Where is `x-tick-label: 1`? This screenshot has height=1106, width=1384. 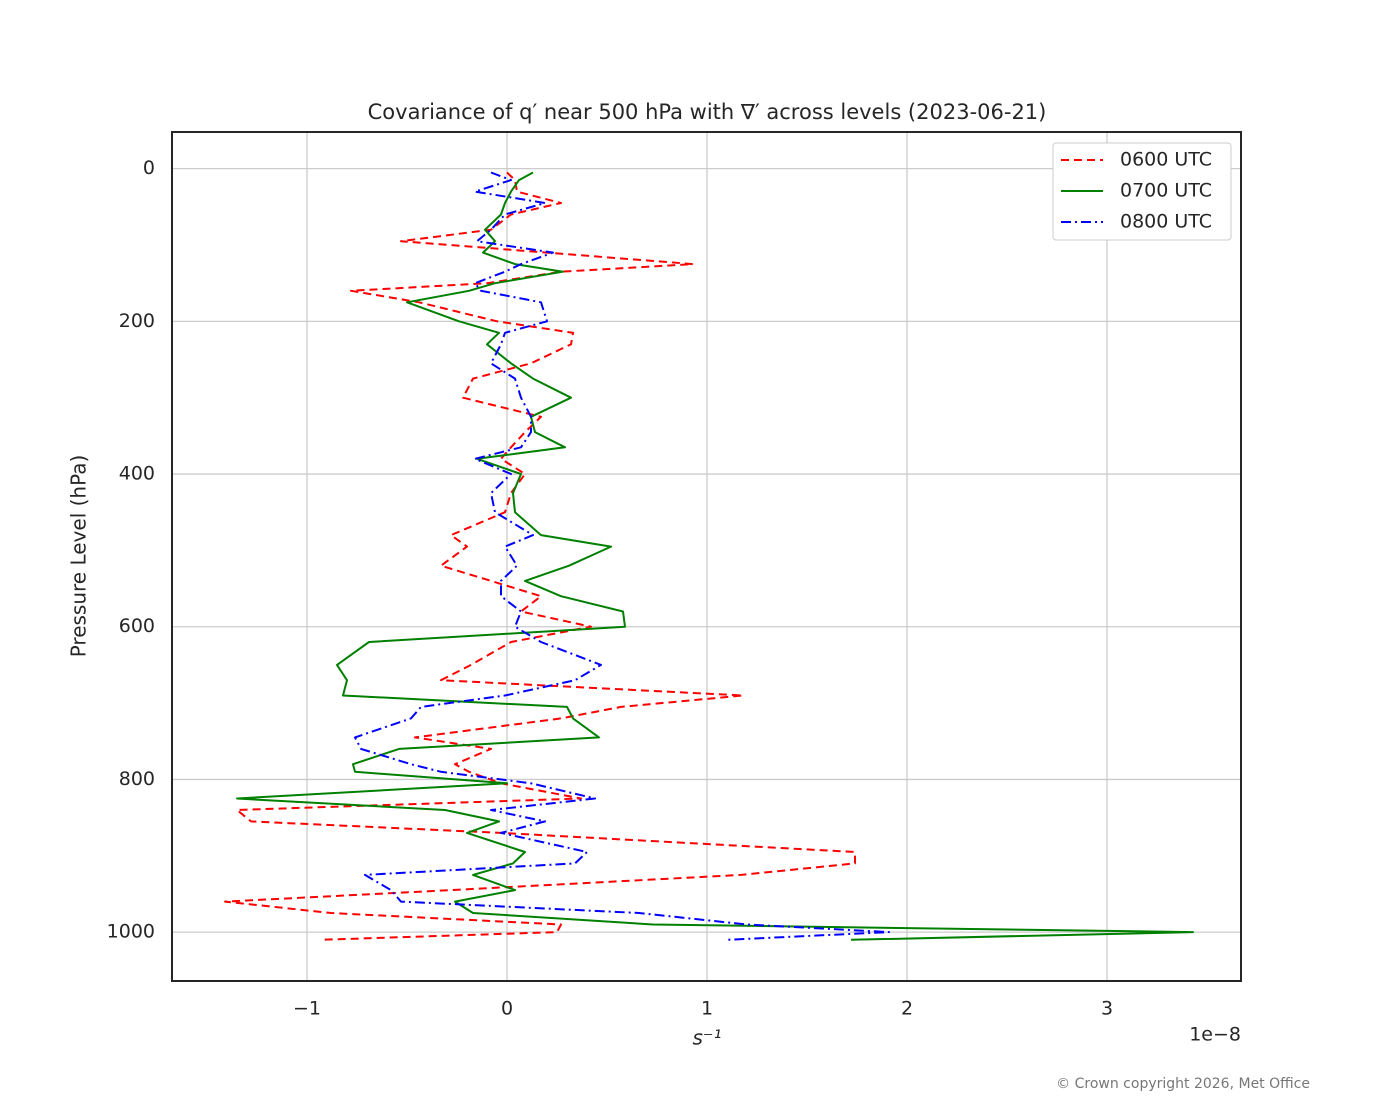 x-tick-label: 1 is located at coordinates (707, 1009).